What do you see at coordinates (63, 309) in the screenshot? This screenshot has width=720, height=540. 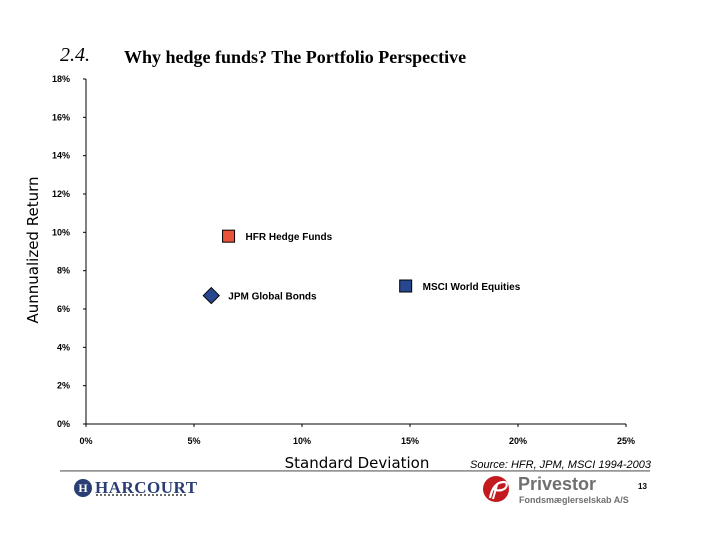 I see `y-tick-label: 6%` at bounding box center [63, 309].